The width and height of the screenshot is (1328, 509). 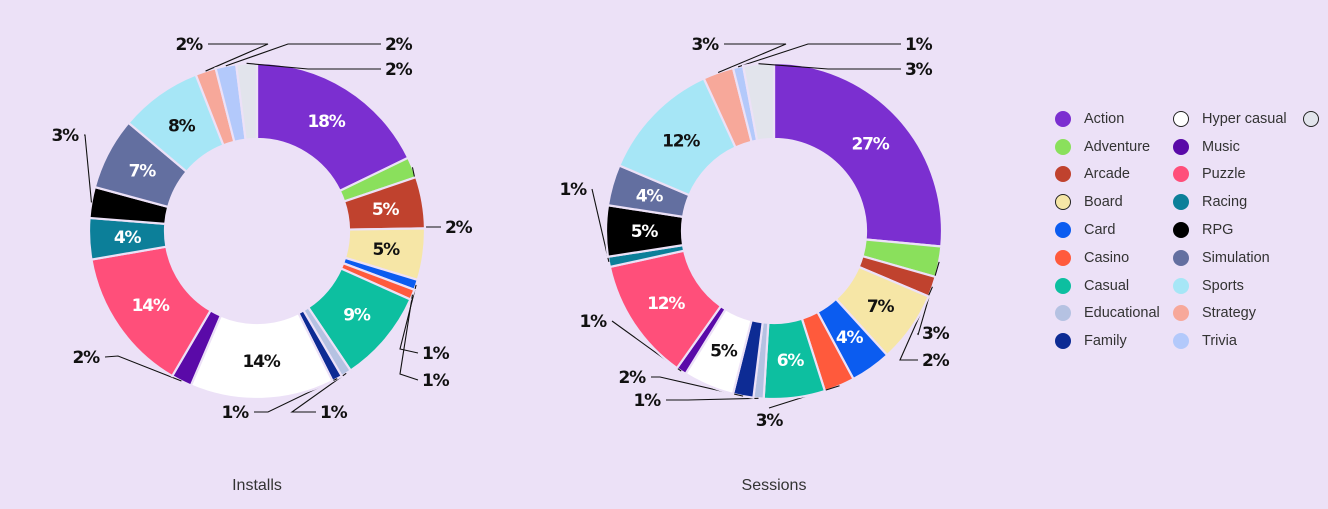 I want to click on sessions-label-card: 4%, so click(x=850, y=338).